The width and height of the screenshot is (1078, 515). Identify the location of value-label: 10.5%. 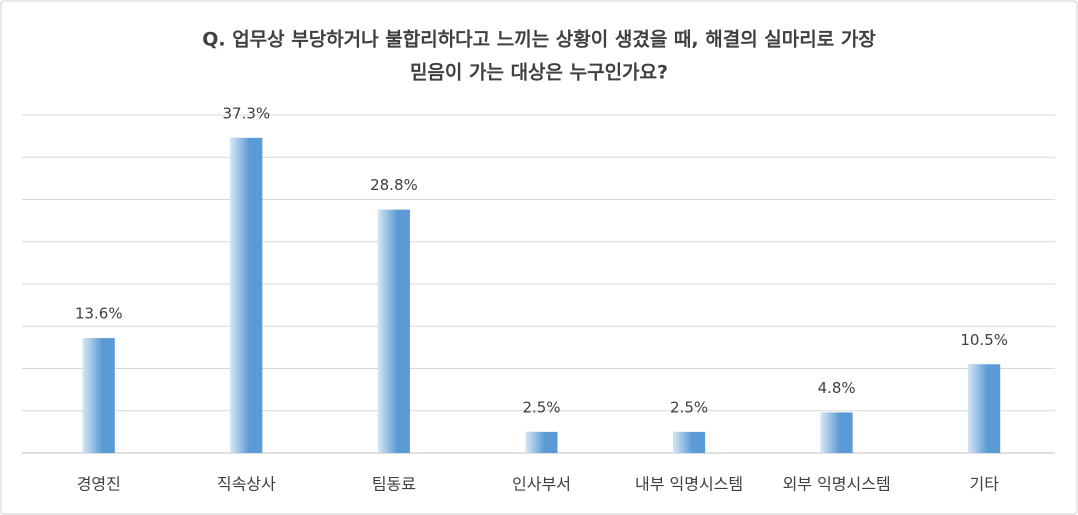
(984, 340).